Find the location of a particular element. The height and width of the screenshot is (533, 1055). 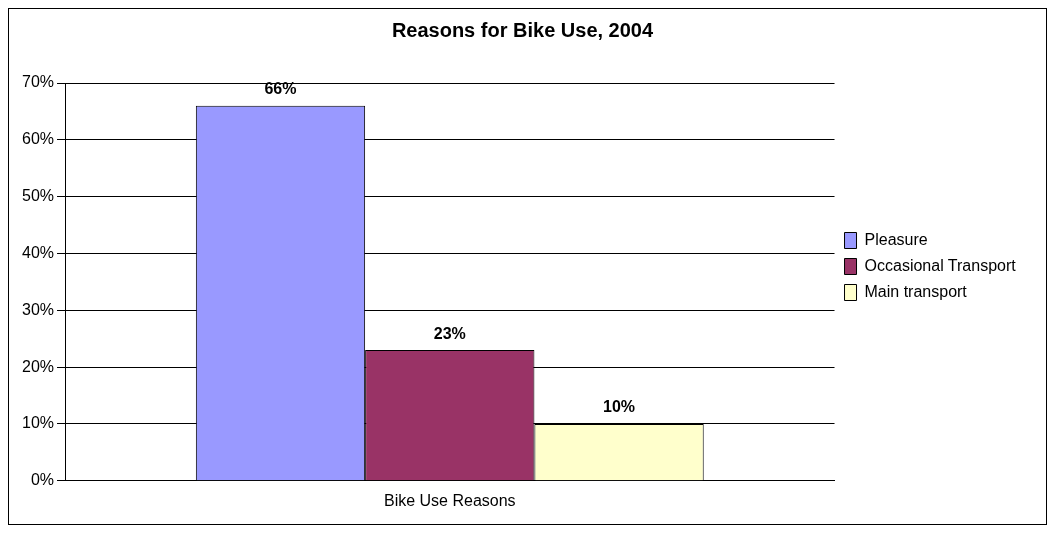

y-tick-label: 20% is located at coordinates (38, 366).